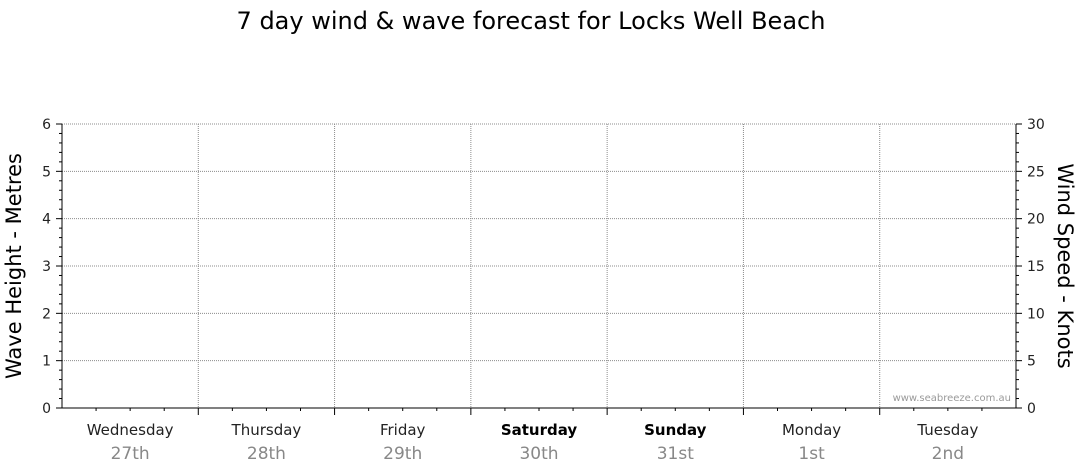 The image size is (1080, 475). I want to click on right-tick-label: 25, so click(1036, 172).